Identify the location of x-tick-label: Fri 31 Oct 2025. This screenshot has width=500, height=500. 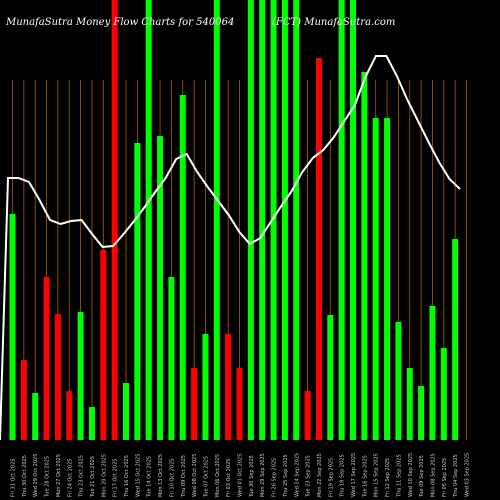
(14, 478).